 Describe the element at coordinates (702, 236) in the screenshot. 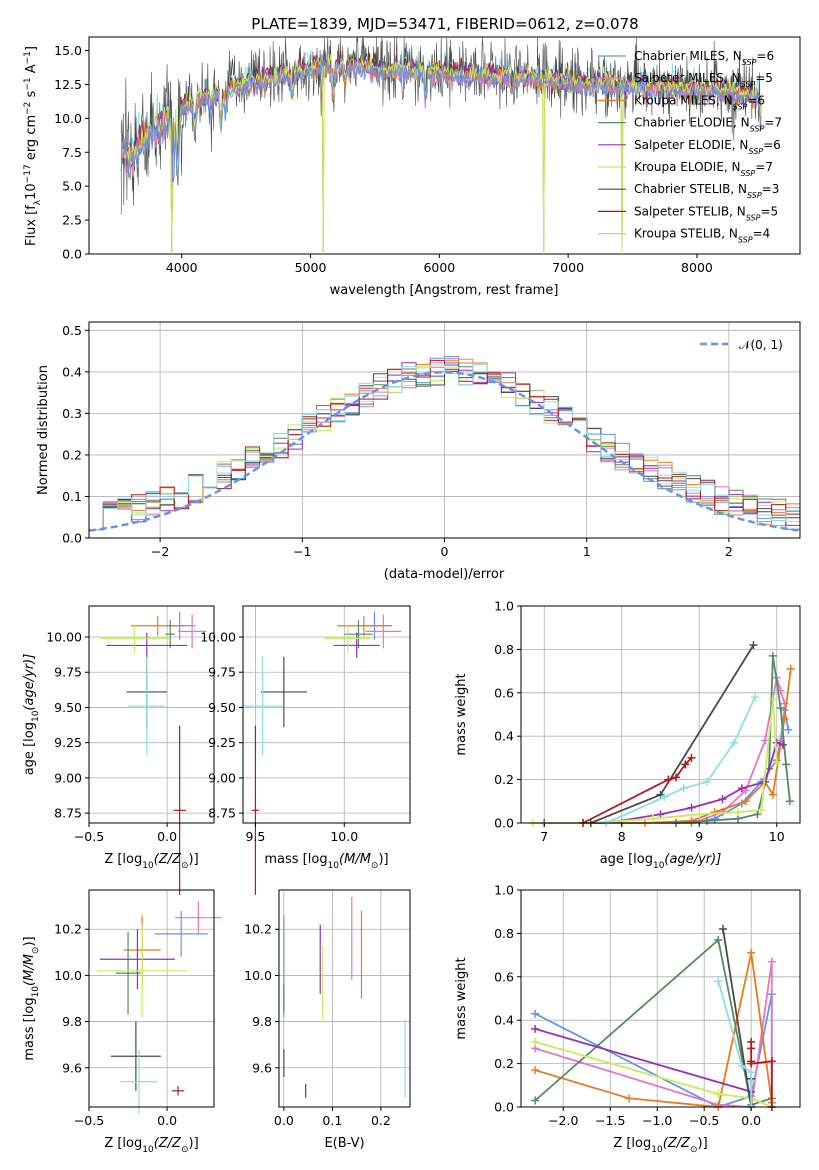

I see `legend-label: Kroupa STELIB, NSSP=4` at that location.